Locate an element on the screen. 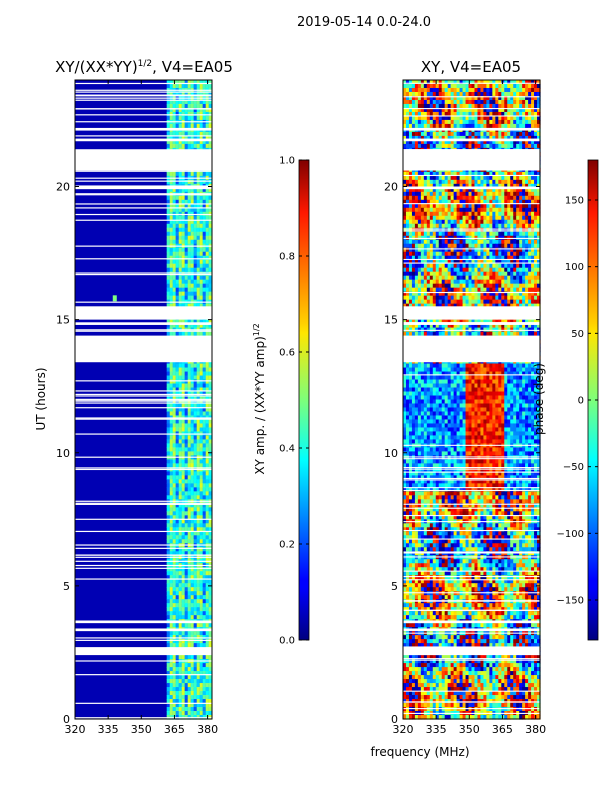  x-tick-label: 320 is located at coordinates (75, 729).